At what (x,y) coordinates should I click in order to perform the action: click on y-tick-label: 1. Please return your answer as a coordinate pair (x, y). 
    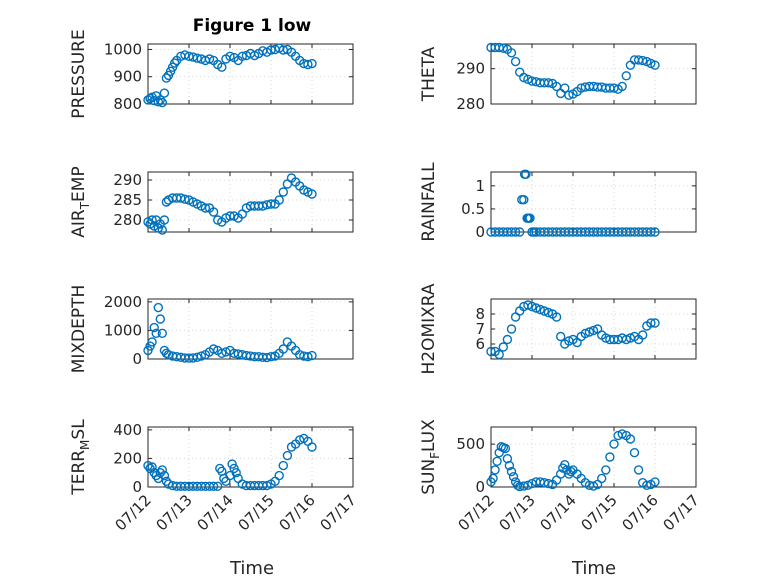
    Looking at the image, I should click on (480, 186).